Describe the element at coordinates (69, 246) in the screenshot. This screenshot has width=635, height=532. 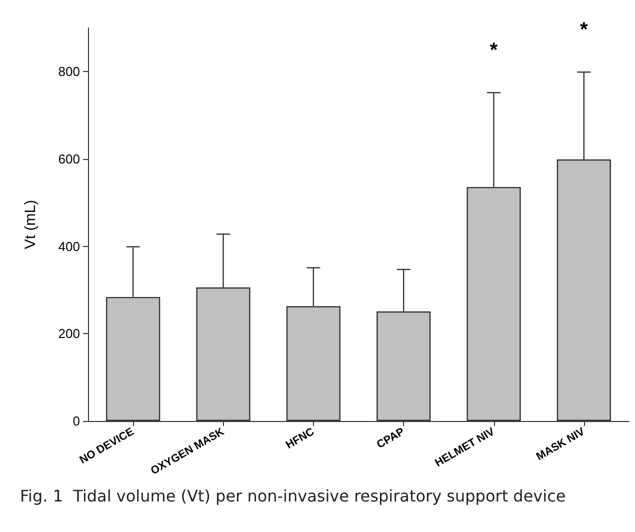
I see `y-tick-label: 400` at that location.